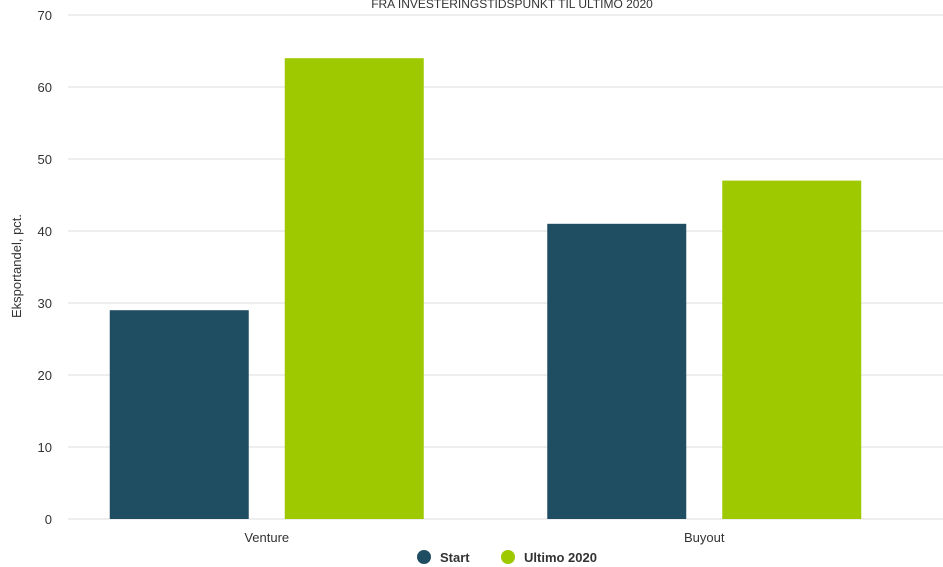 This screenshot has width=943, height=567. I want to click on x-tick-label: Venture, so click(266, 537).